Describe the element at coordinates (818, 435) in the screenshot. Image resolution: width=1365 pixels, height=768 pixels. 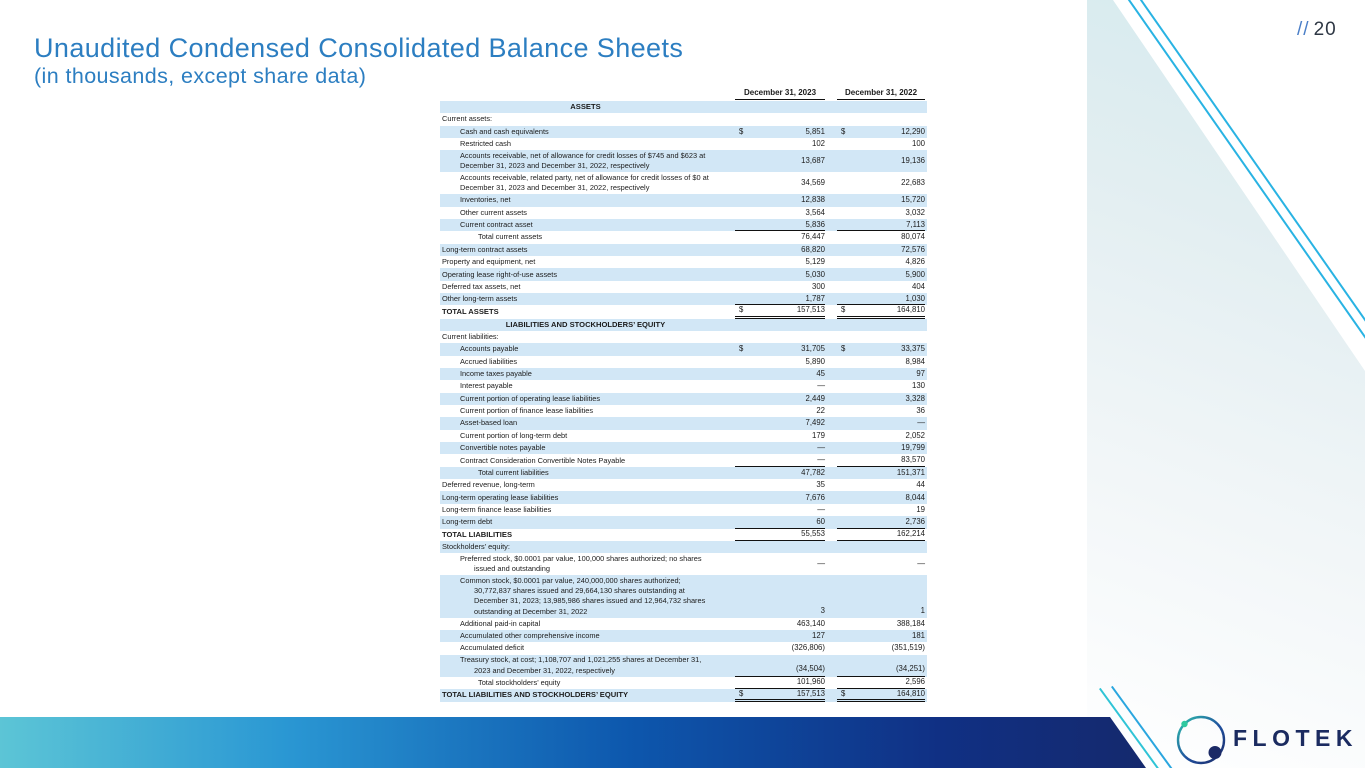
I see `row-value-c1: 179` at that location.